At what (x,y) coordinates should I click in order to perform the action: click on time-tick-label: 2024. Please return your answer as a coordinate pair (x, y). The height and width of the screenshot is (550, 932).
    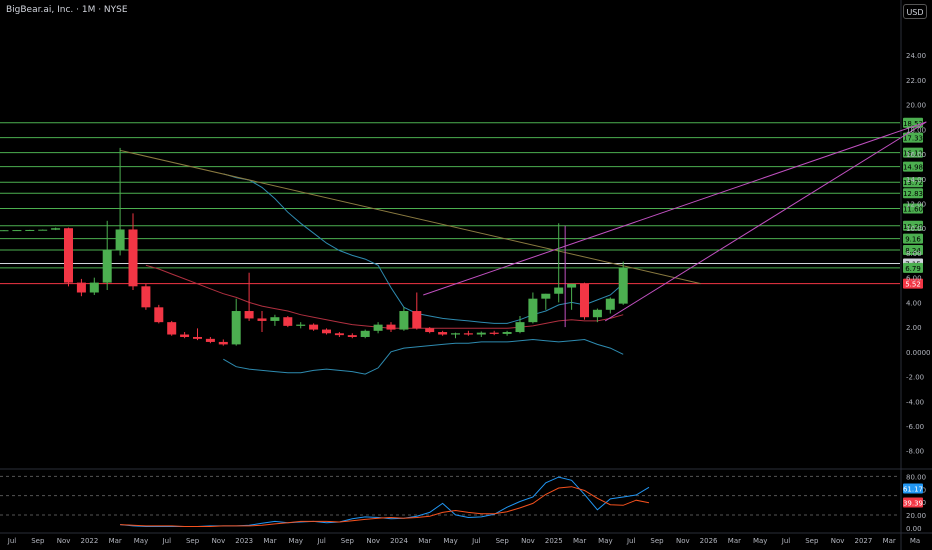
    Looking at the image, I should click on (399, 541).